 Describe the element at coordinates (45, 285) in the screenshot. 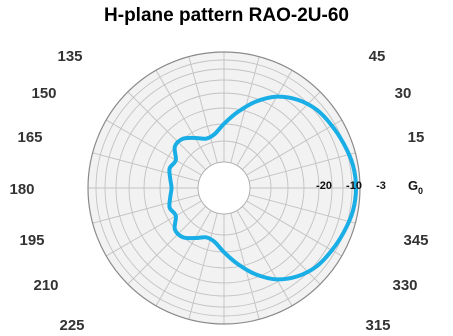

I see `angle-label-210: 210` at that location.